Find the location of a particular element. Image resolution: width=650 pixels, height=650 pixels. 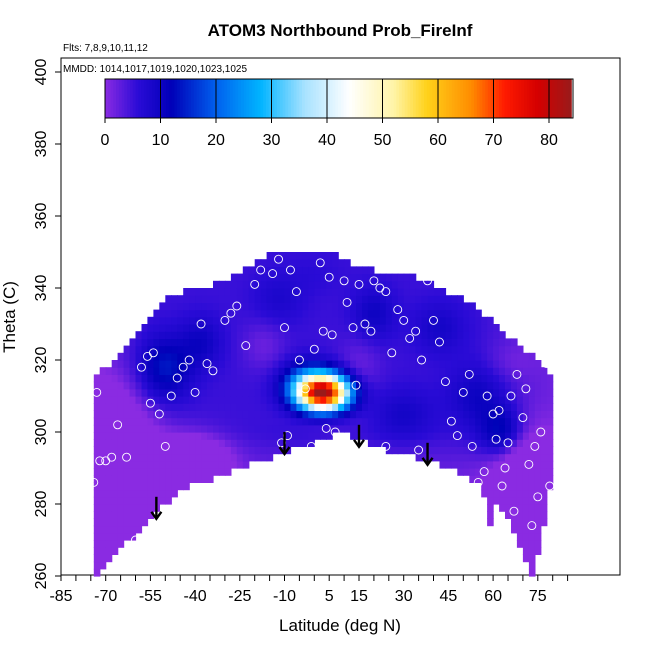

x-tick-label: 30 is located at coordinates (404, 596).